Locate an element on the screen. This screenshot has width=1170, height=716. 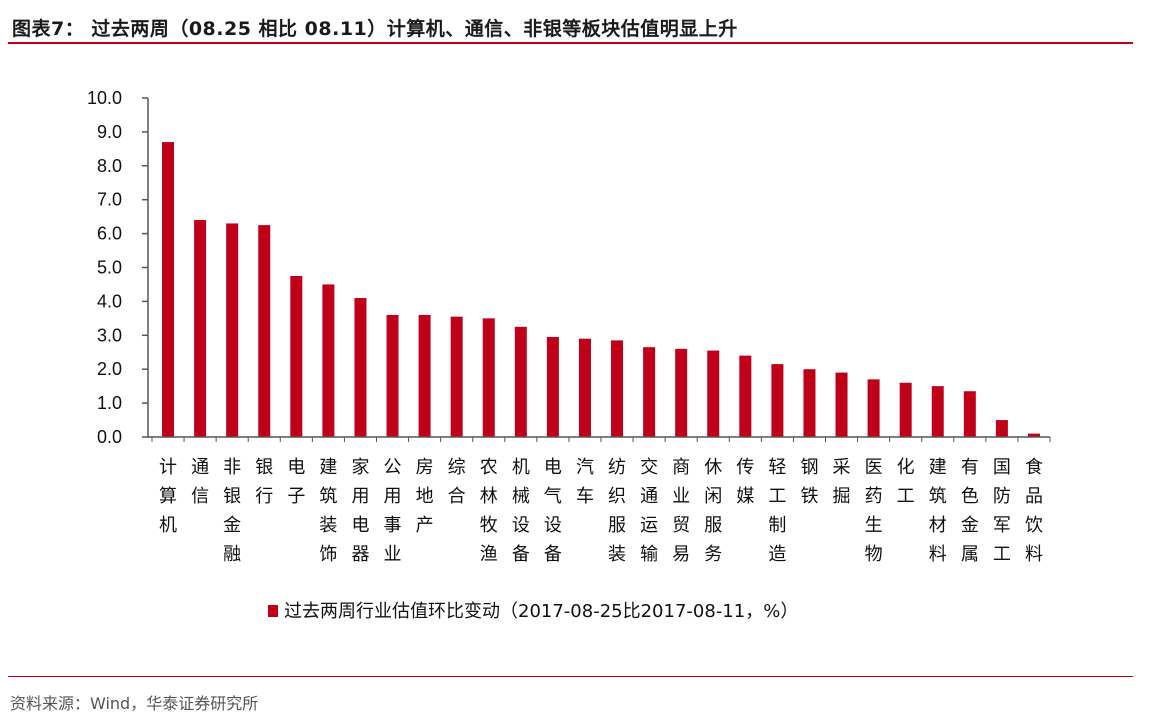
x-category-label: 机械设备 is located at coordinates (521, 511).